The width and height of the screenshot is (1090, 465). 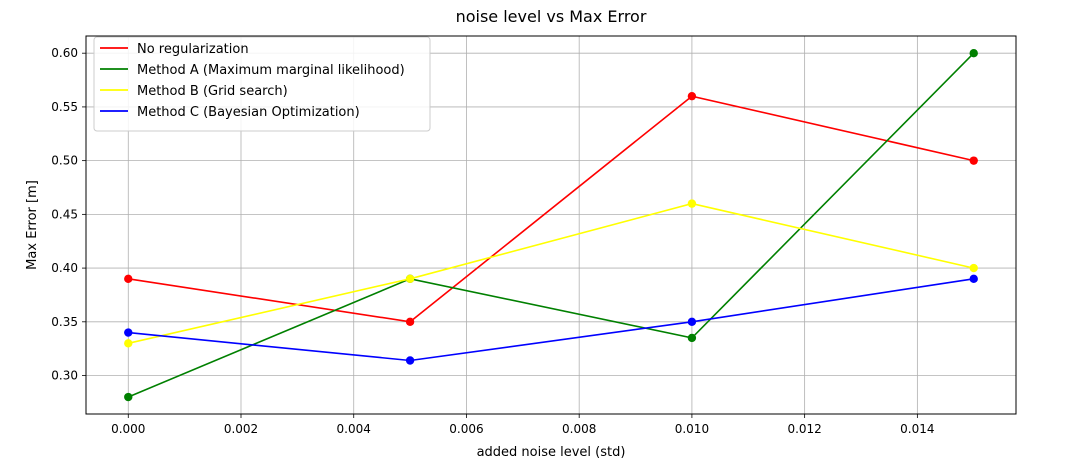 I want to click on x-tick-label: 0.006, so click(x=466, y=429).